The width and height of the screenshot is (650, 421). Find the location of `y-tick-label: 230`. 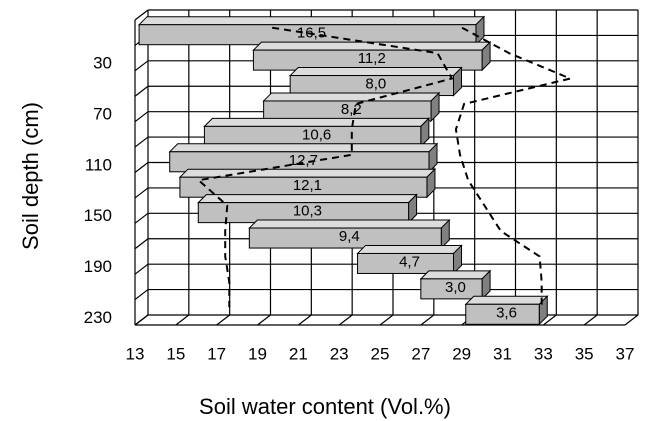

y-tick-label: 230 is located at coordinates (98, 317).